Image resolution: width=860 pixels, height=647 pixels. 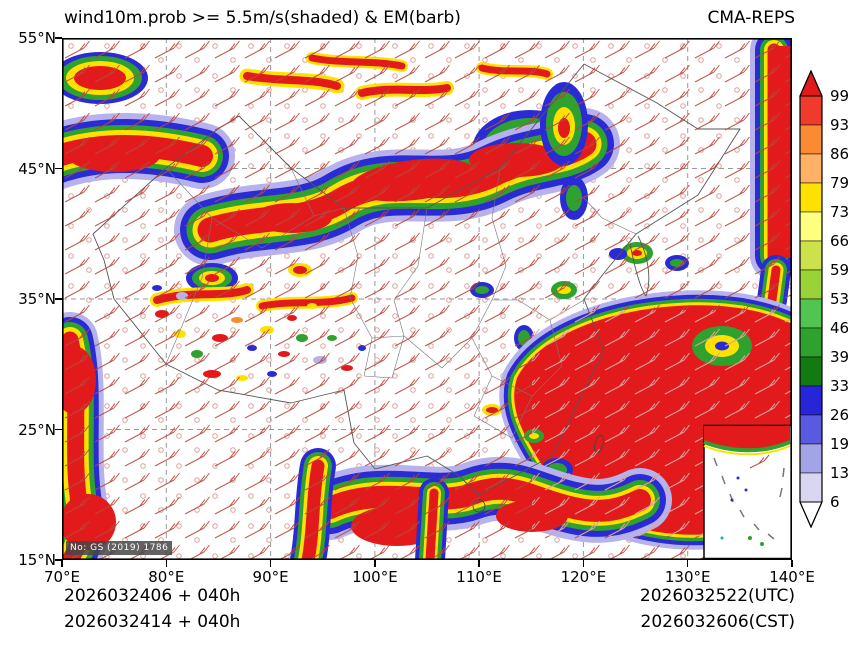 I want to click on colorbar-tick-label: 86, so click(x=840, y=154).